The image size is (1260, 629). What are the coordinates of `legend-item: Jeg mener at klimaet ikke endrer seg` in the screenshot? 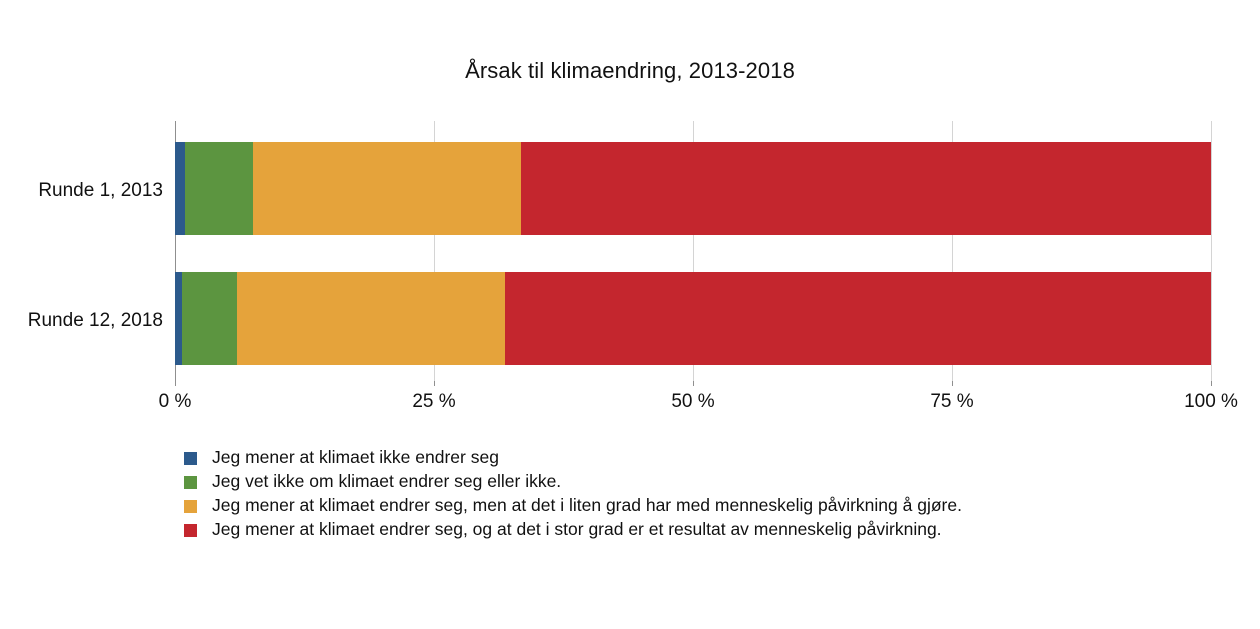 It's located at (684, 458).